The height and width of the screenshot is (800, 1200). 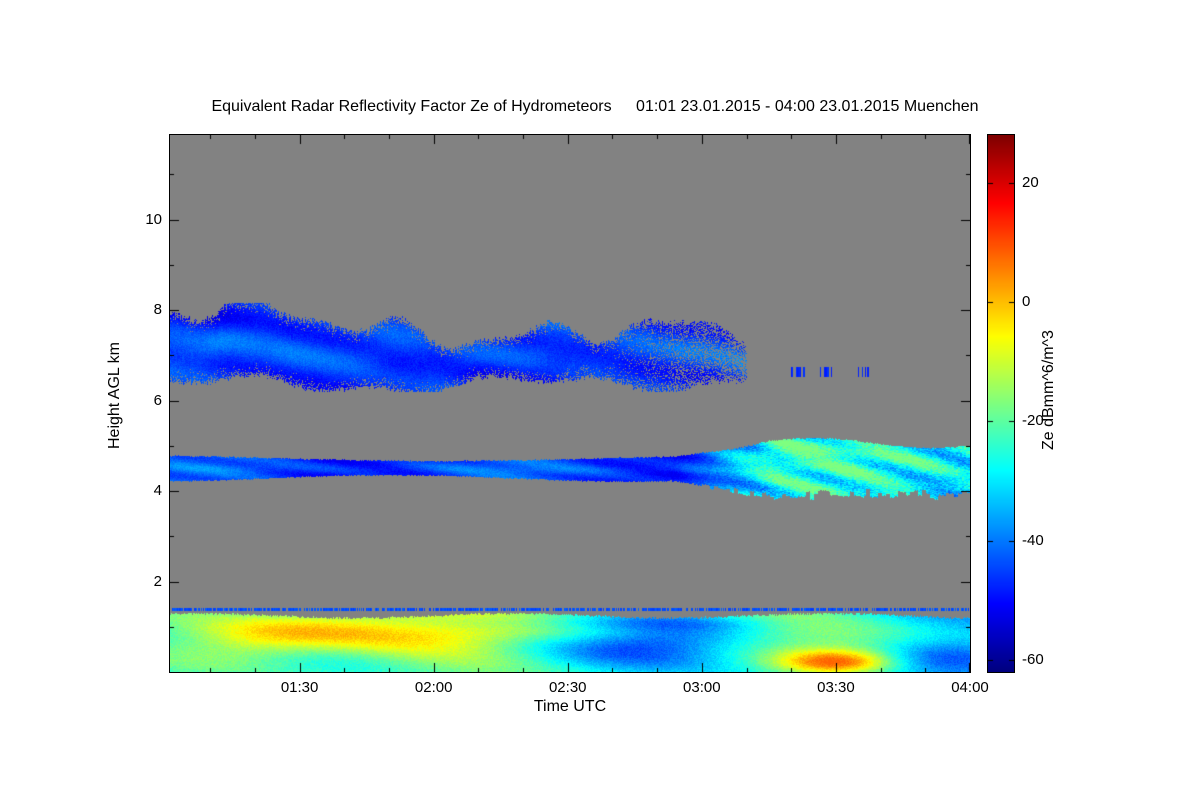 I want to click on x-axis-label: Time UTC, so click(x=570, y=706).